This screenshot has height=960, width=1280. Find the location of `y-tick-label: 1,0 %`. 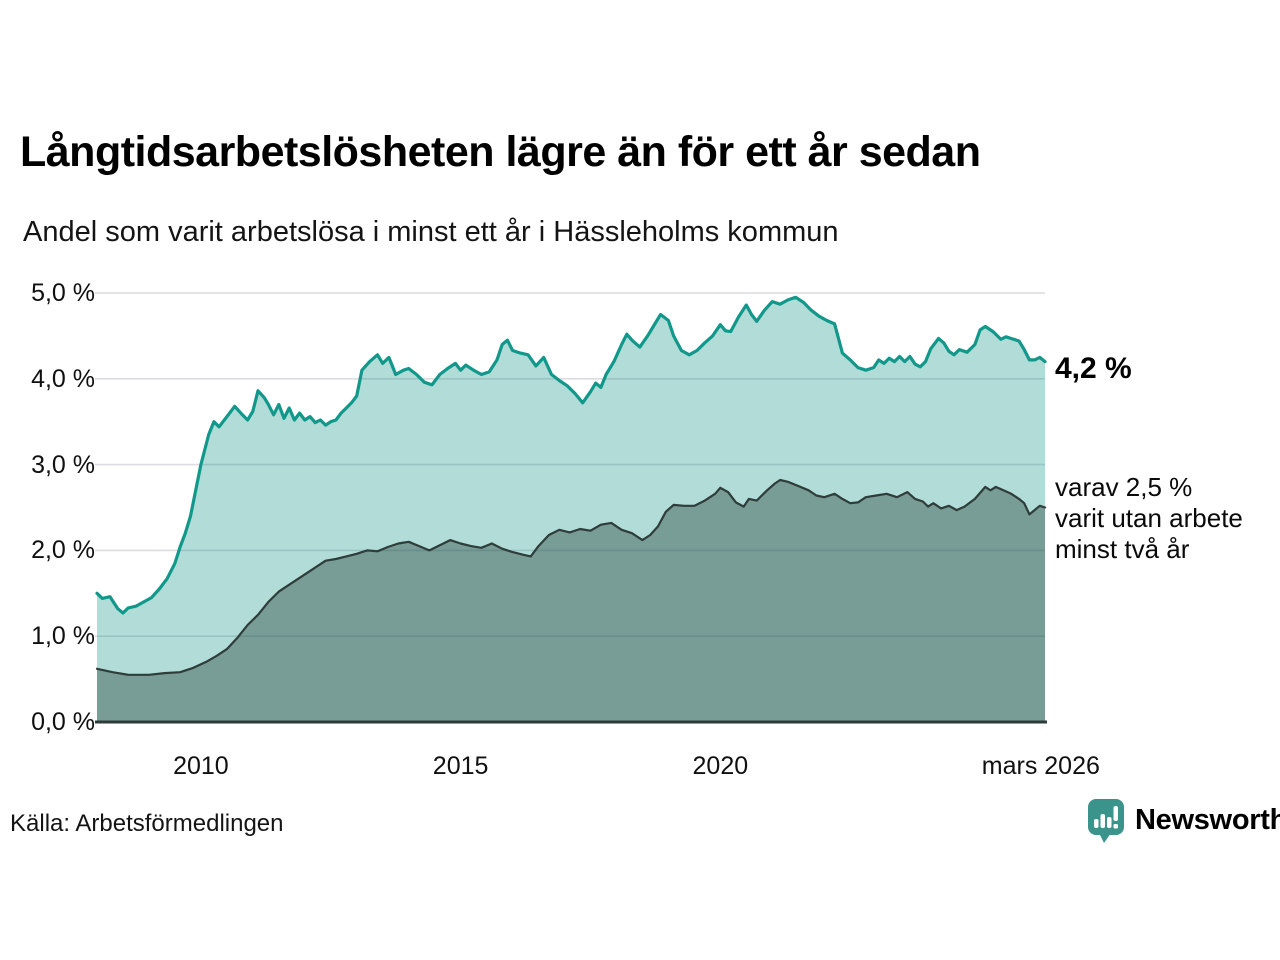

y-tick-label: 1,0 % is located at coordinates (63, 636).